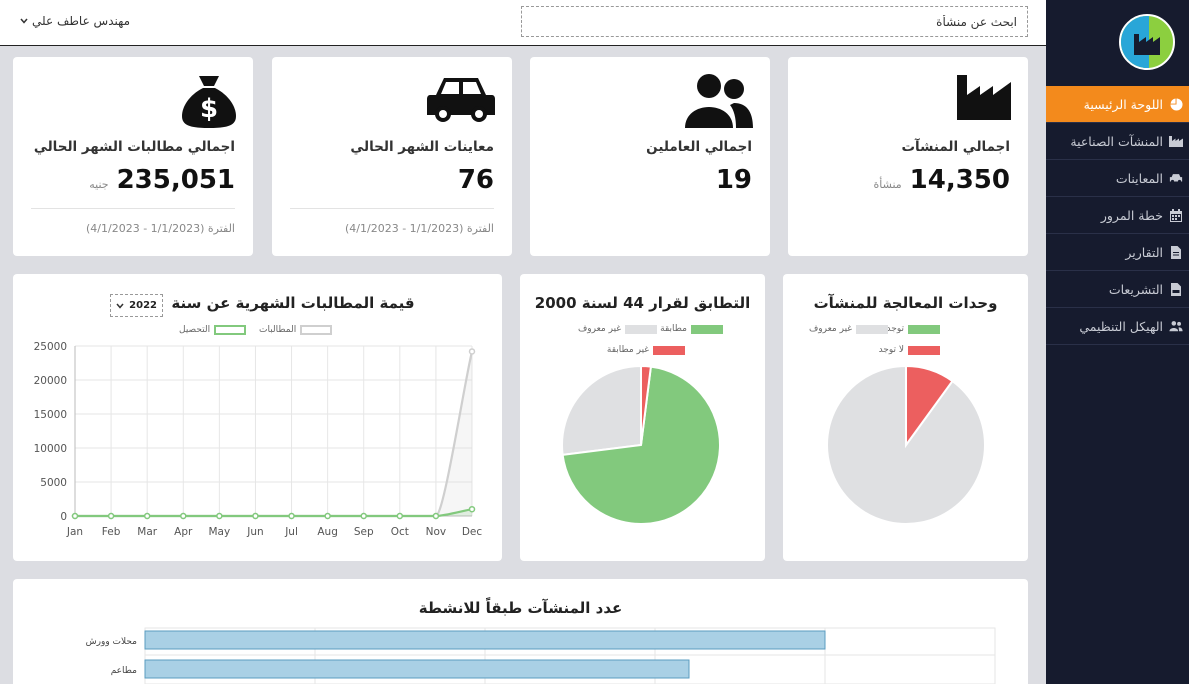 The width and height of the screenshot is (1189, 684). I want to click on stat-label: اجمالي العاملين, so click(699, 147).